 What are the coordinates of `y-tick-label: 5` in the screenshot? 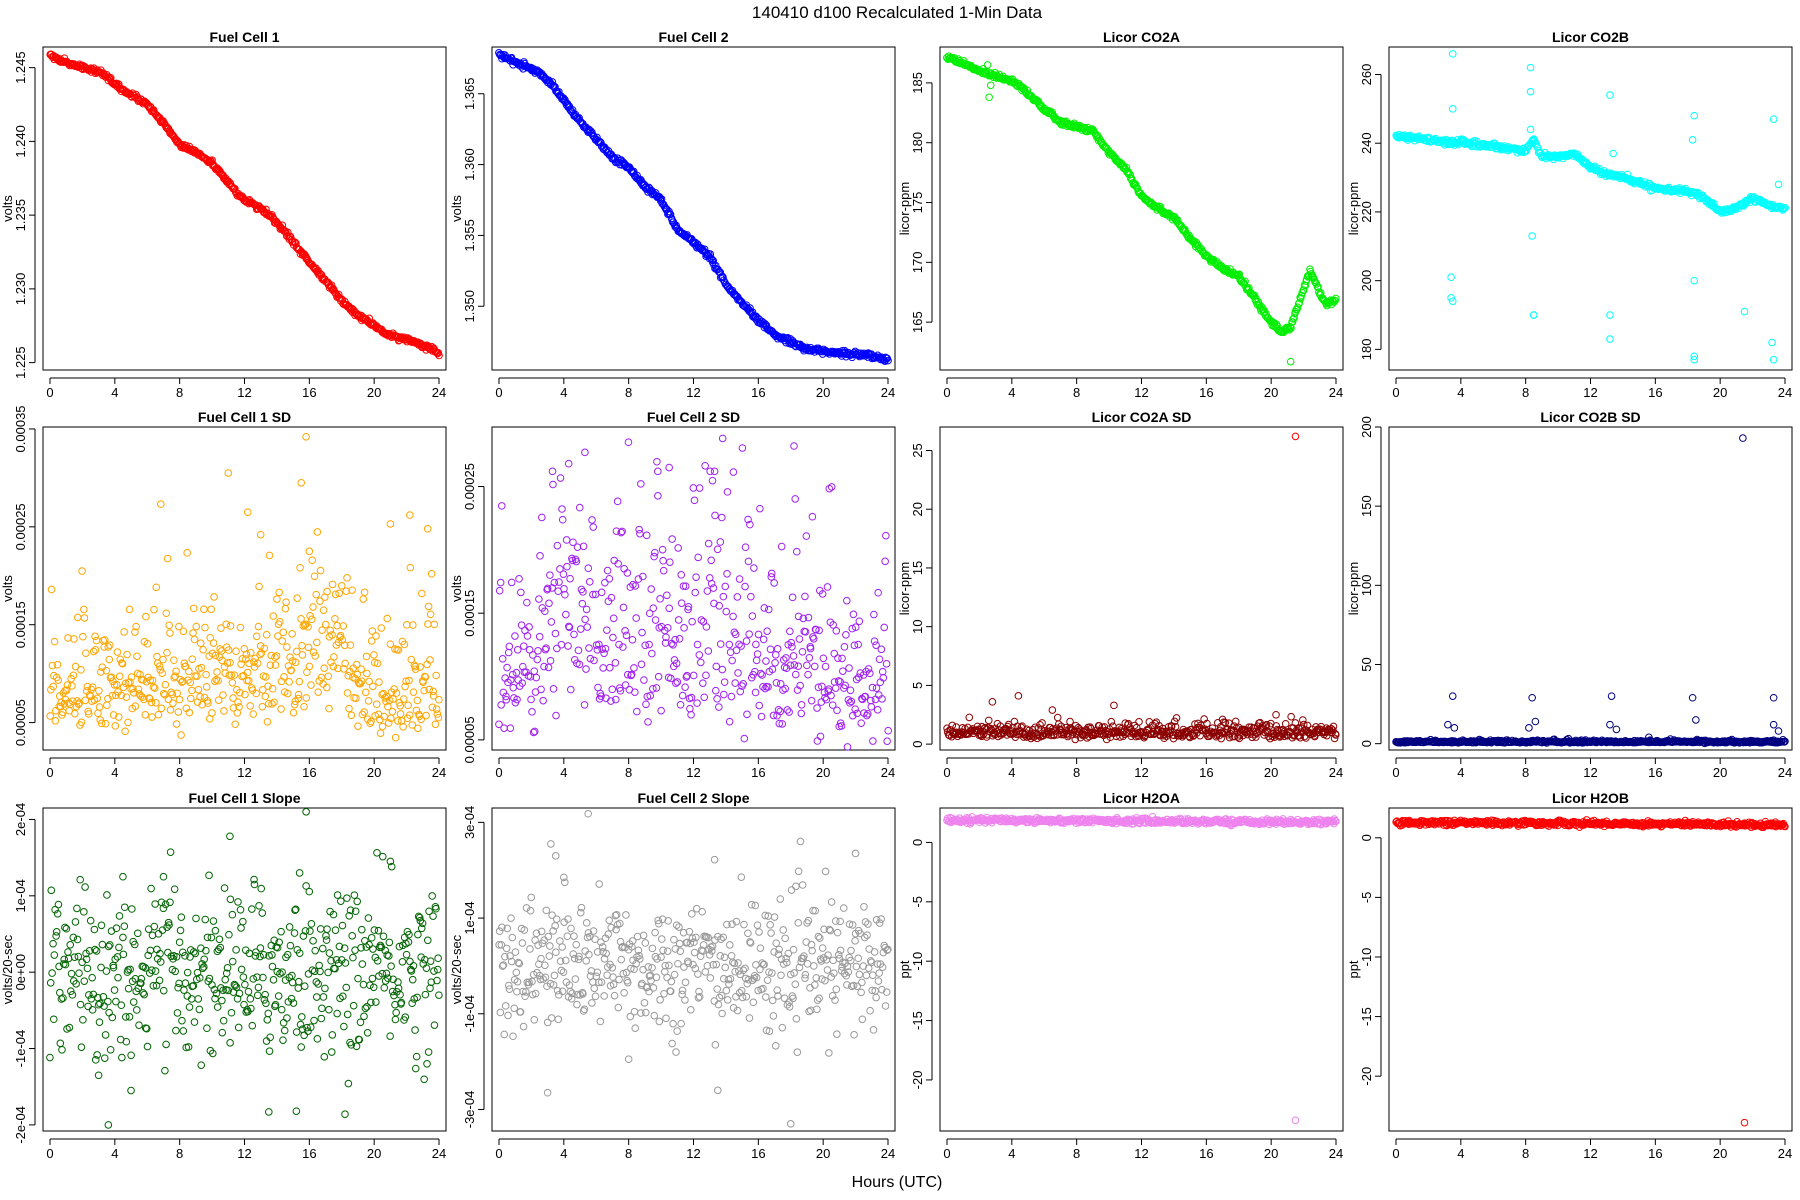 It's located at (917, 685).